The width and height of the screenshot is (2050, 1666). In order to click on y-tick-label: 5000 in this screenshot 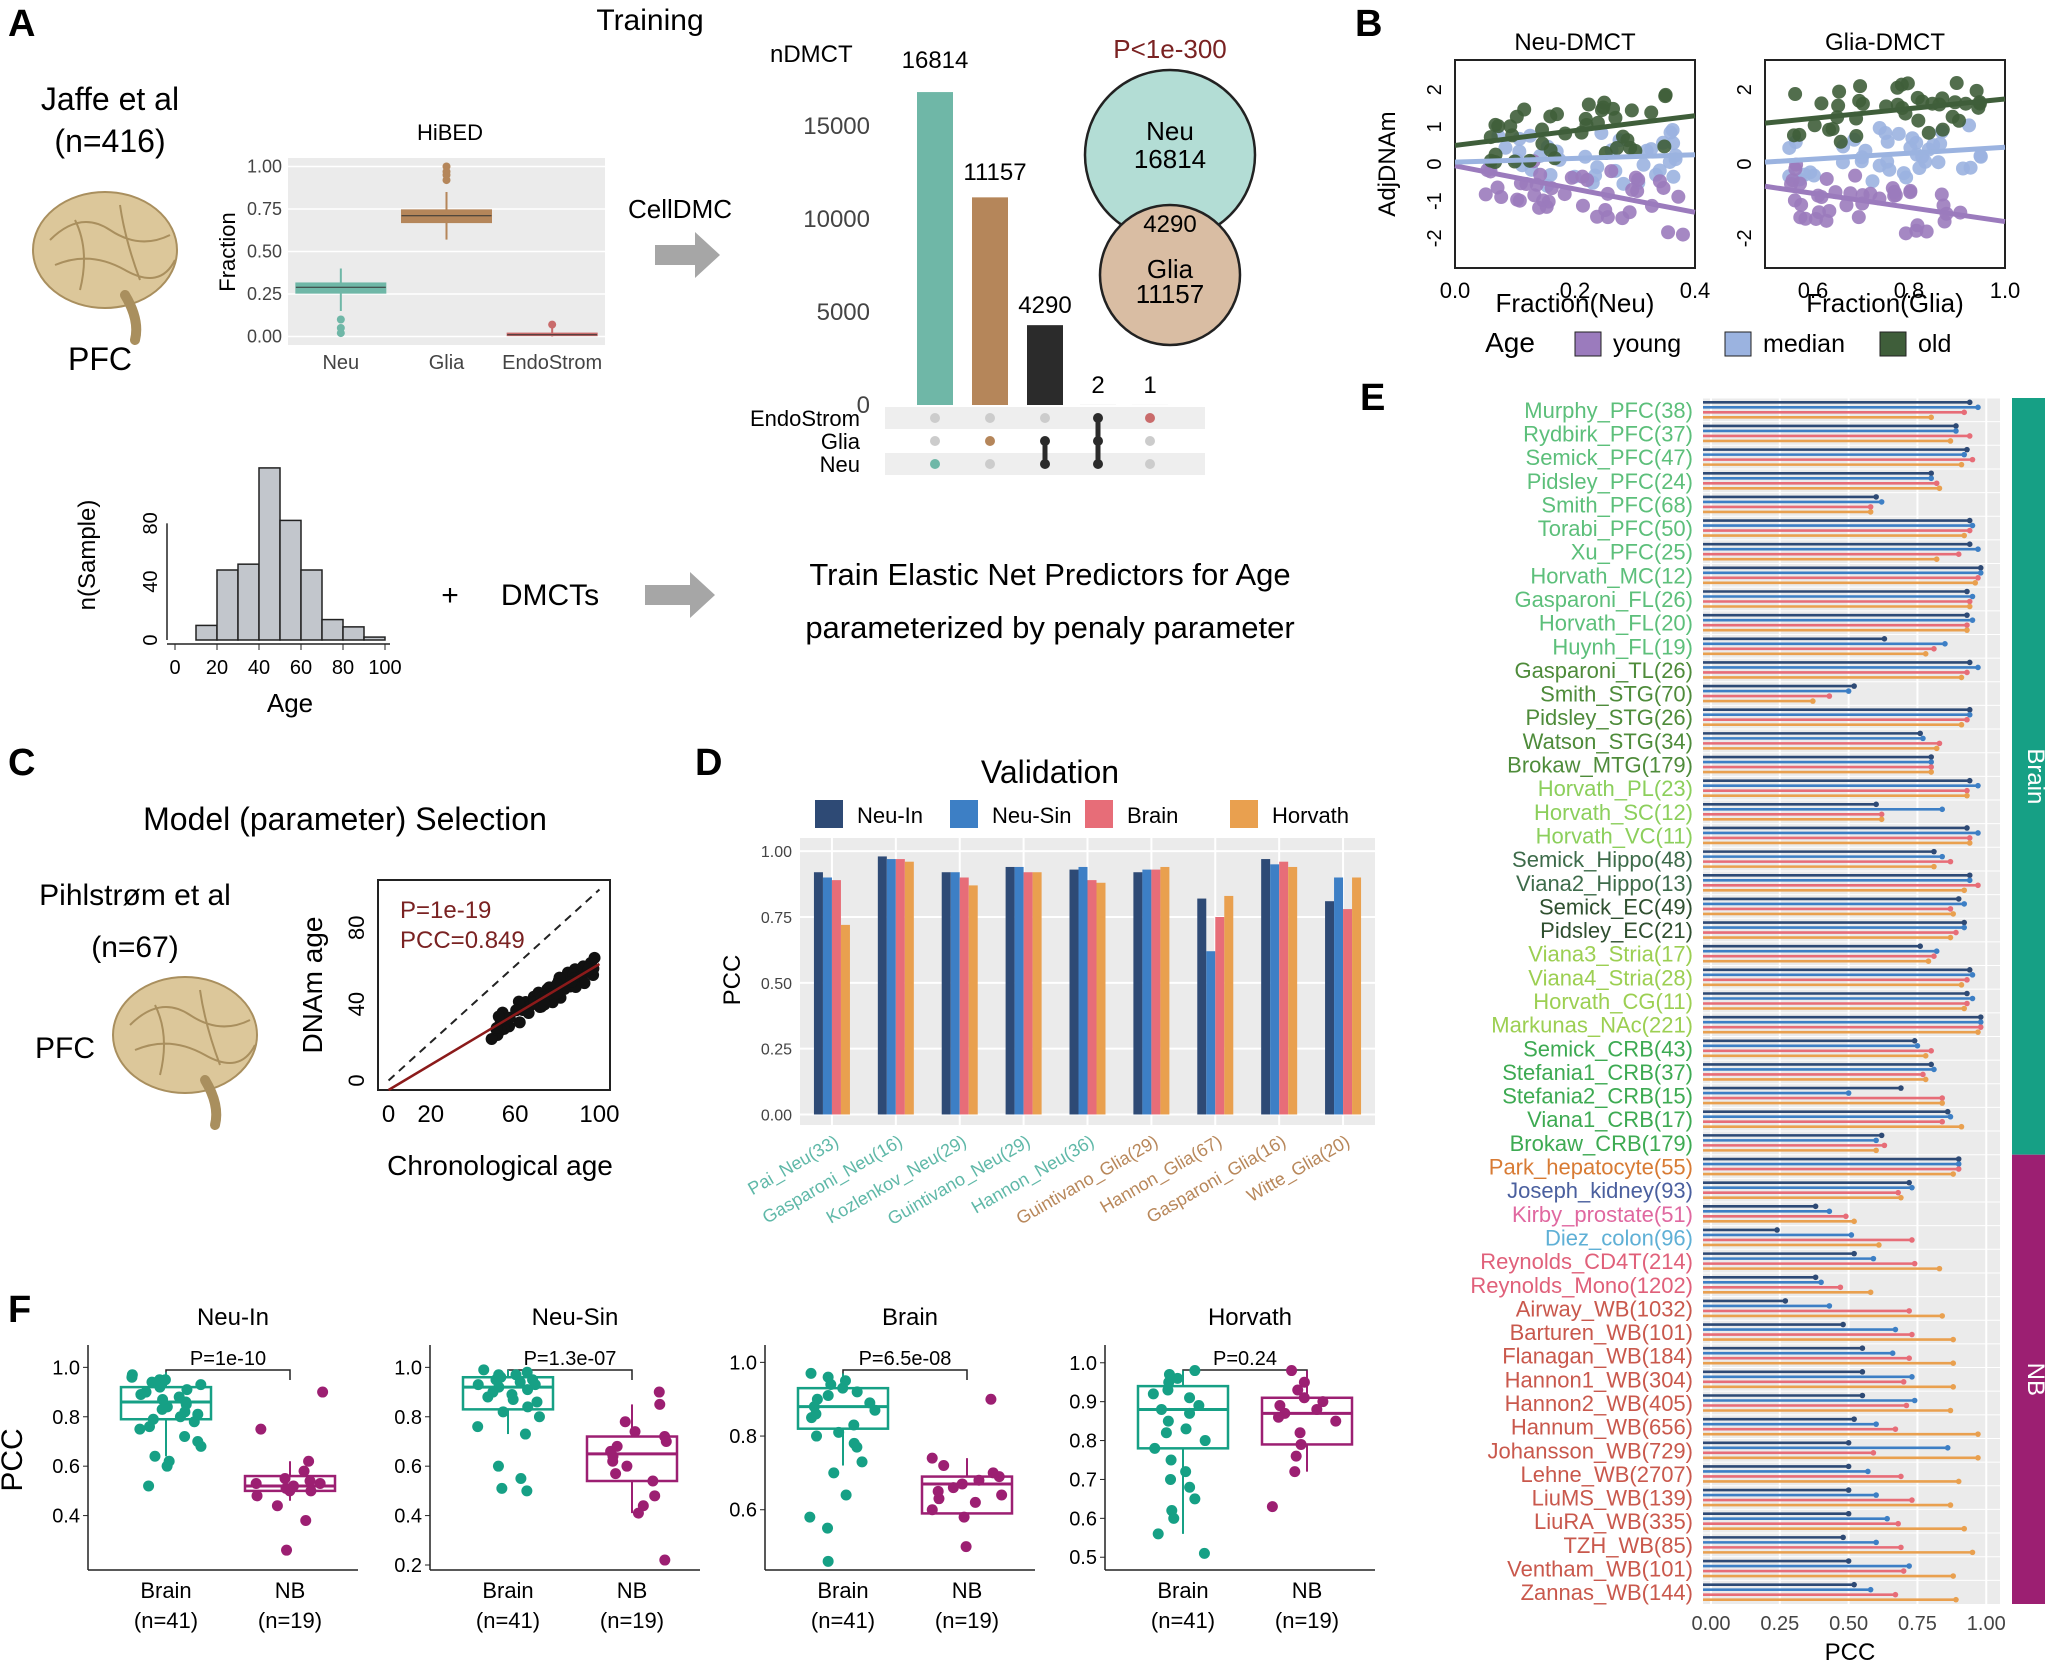, I will do `click(843, 312)`.